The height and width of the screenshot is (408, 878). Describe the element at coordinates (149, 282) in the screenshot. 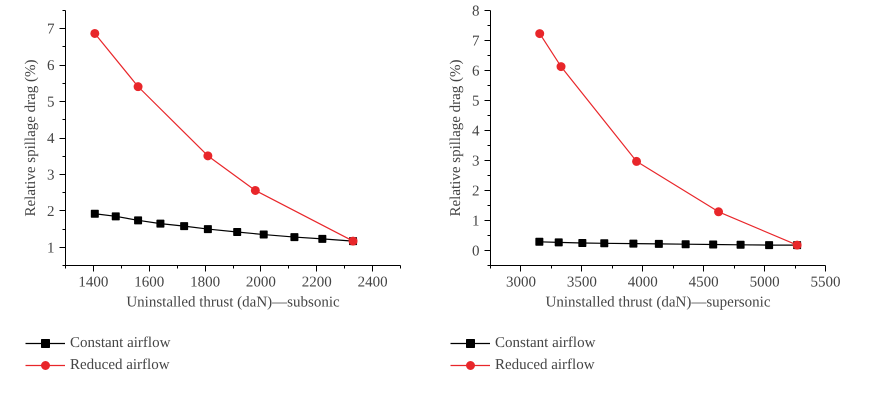

I see `x-tick-label: 1600` at that location.